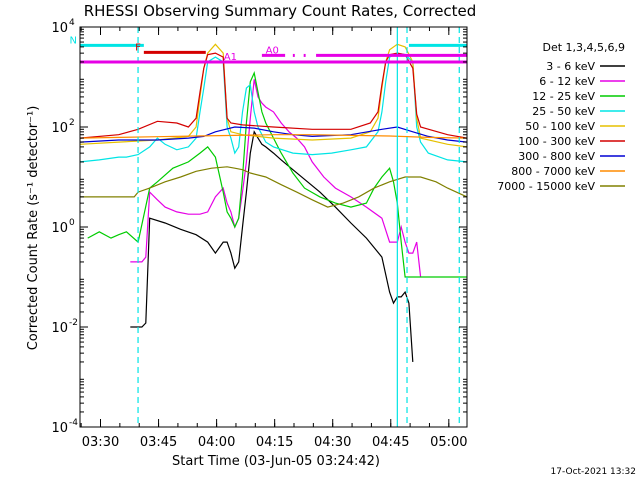  What do you see at coordinates (553, 171) in the screenshot?
I see `legend-label-7: 800 - 7000 keV` at bounding box center [553, 171].